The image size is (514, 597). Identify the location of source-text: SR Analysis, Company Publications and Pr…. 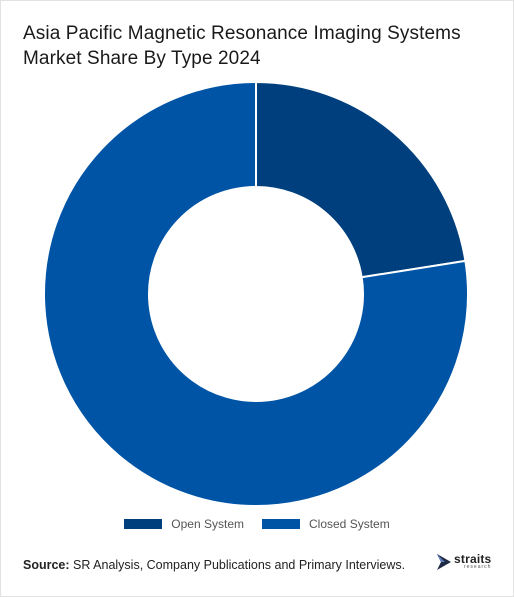
(237, 565).